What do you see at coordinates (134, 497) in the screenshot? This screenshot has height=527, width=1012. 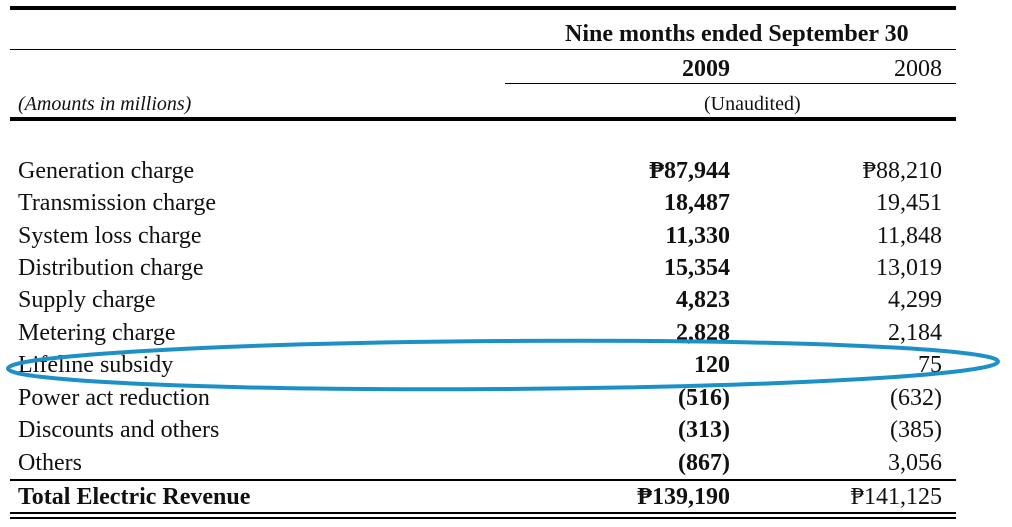 I see `total-label: Total Electric Revenue` at bounding box center [134, 497].